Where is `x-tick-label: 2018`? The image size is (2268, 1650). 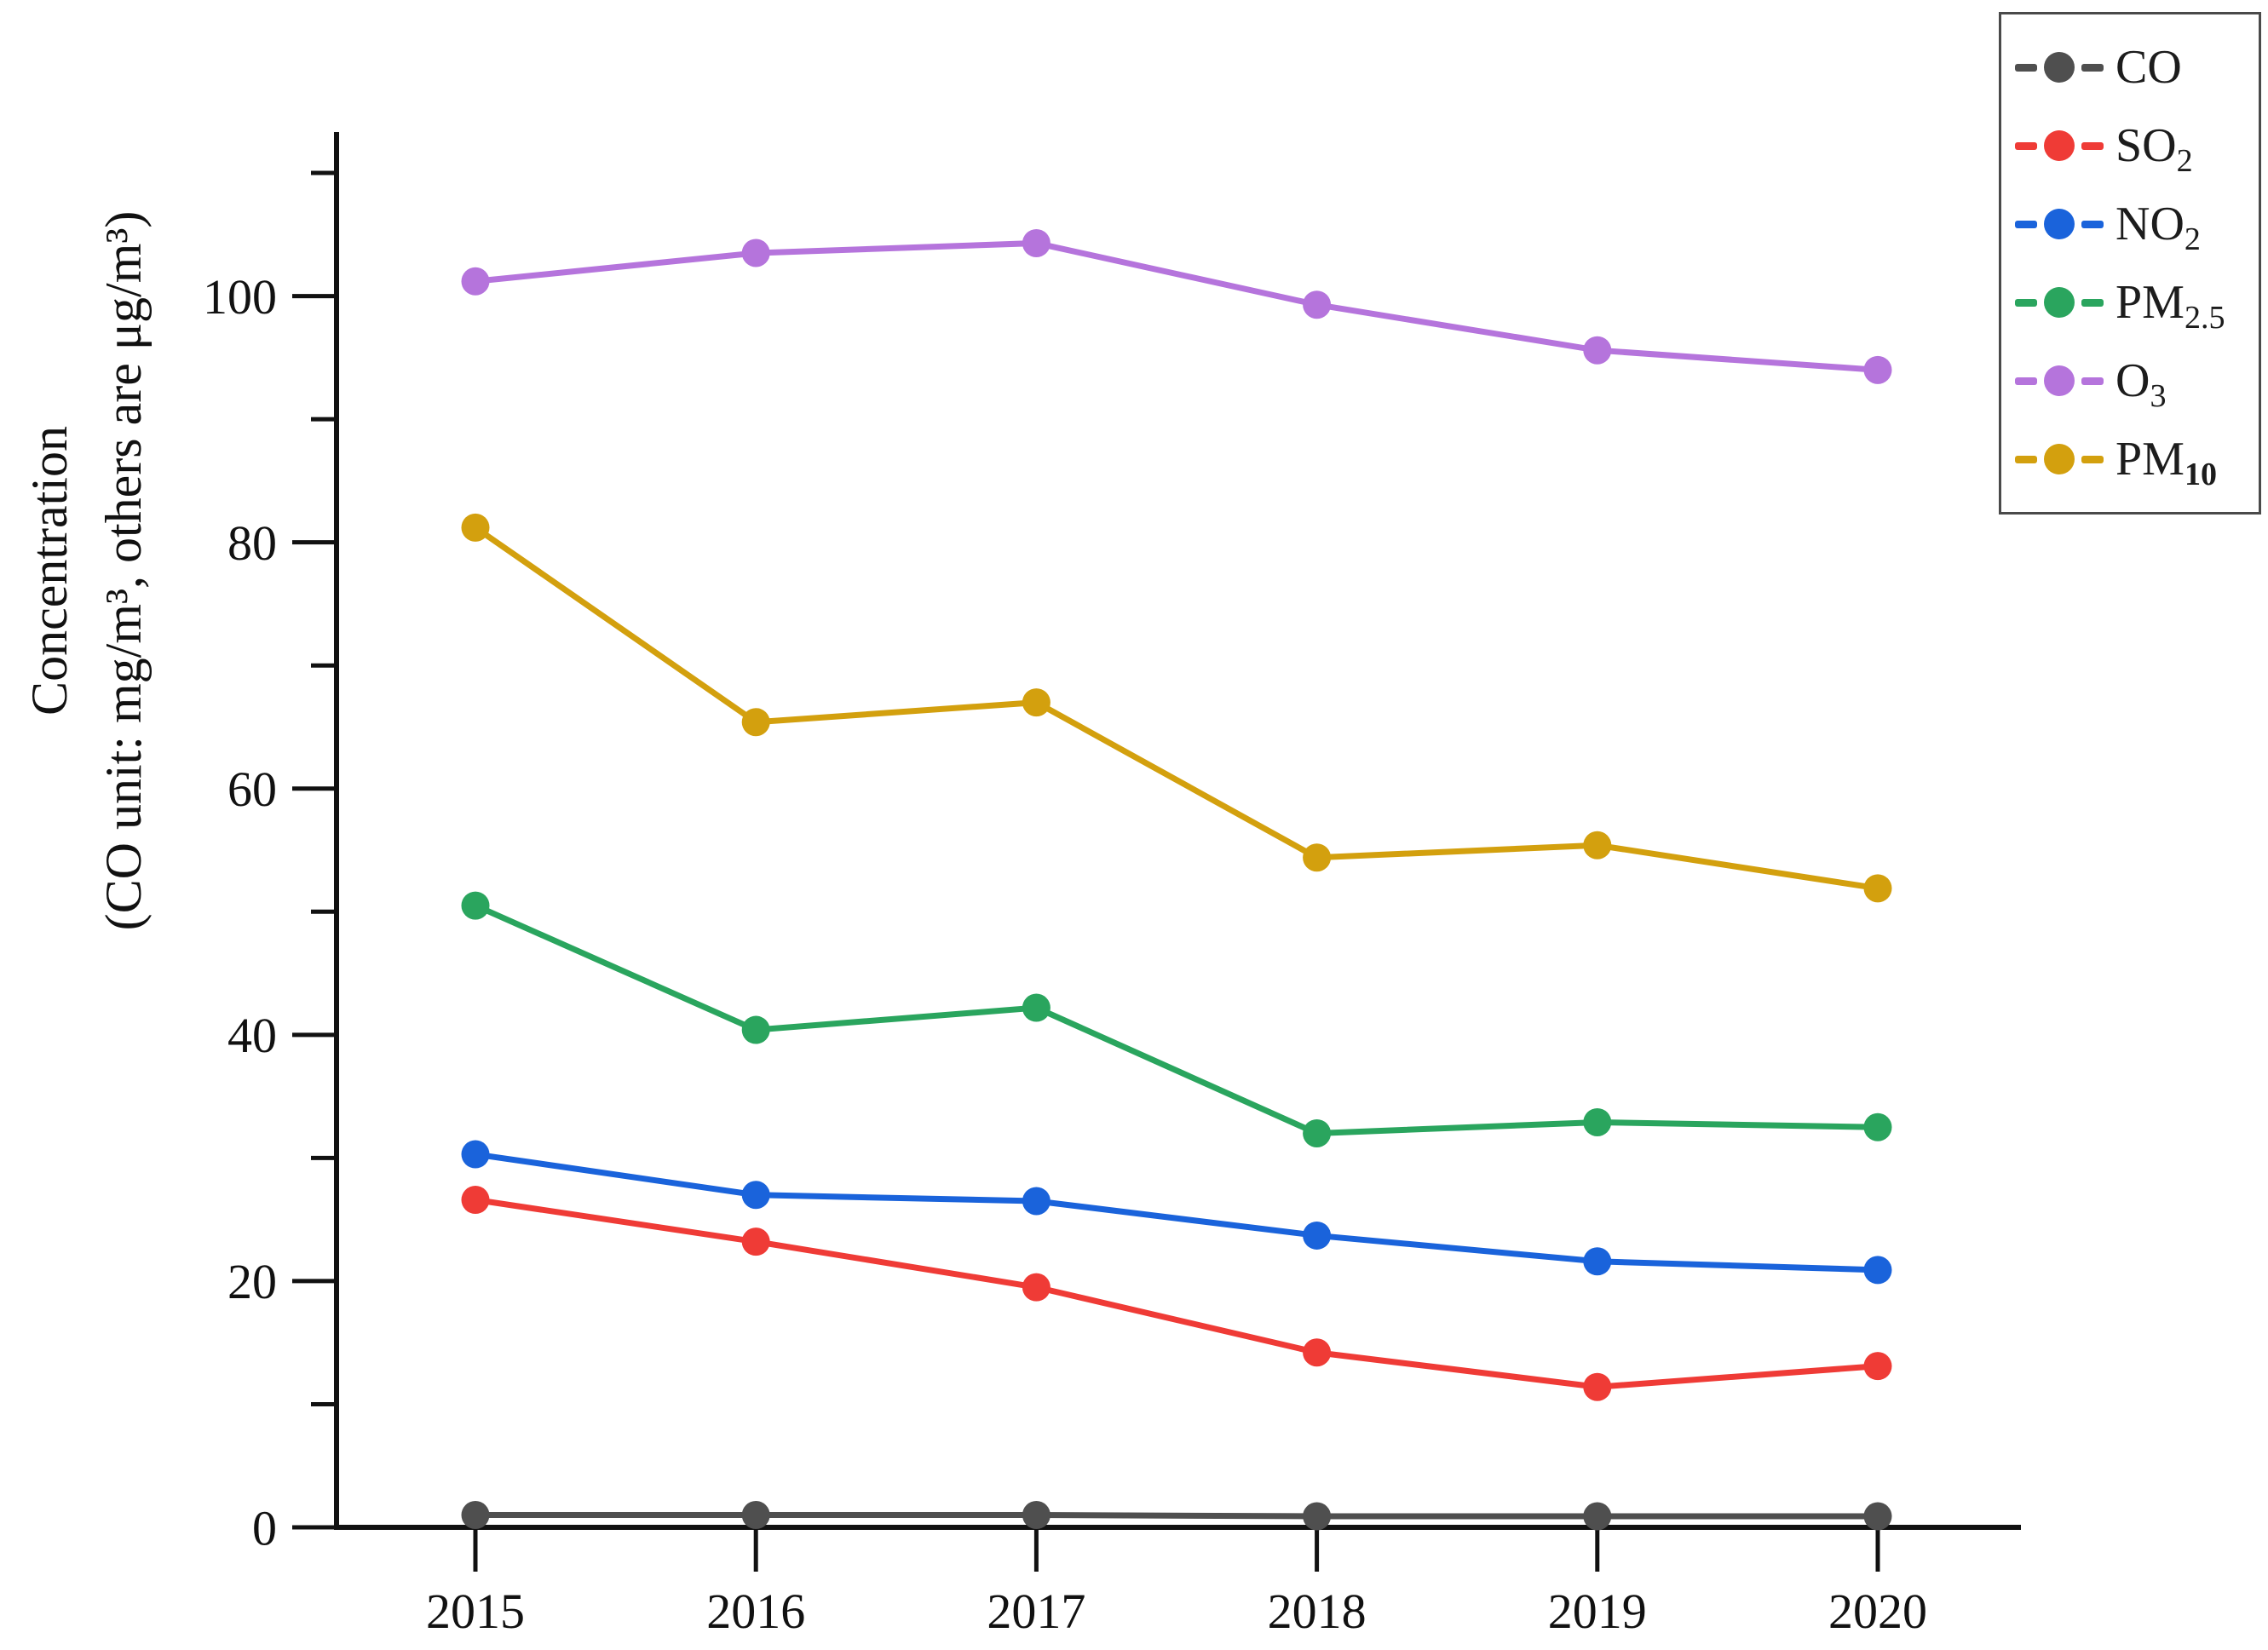 x-tick-label: 2018 is located at coordinates (1317, 1611).